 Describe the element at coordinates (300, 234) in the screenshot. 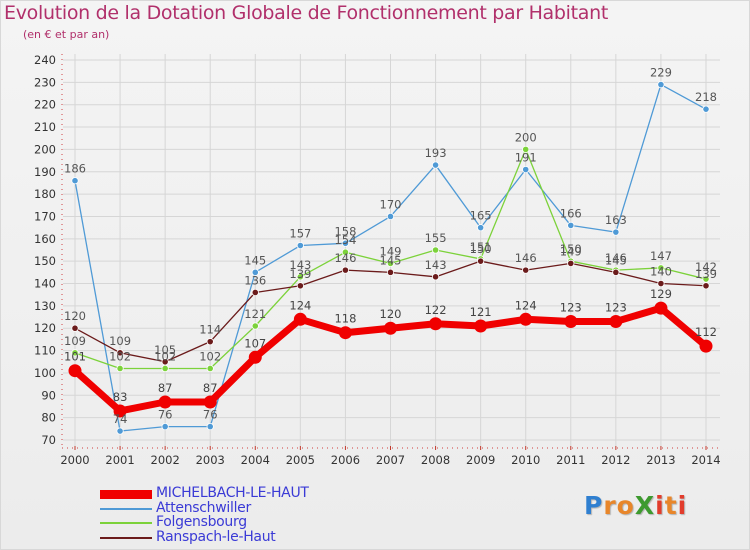

I see `data-label-attenschwiller: 157` at that location.